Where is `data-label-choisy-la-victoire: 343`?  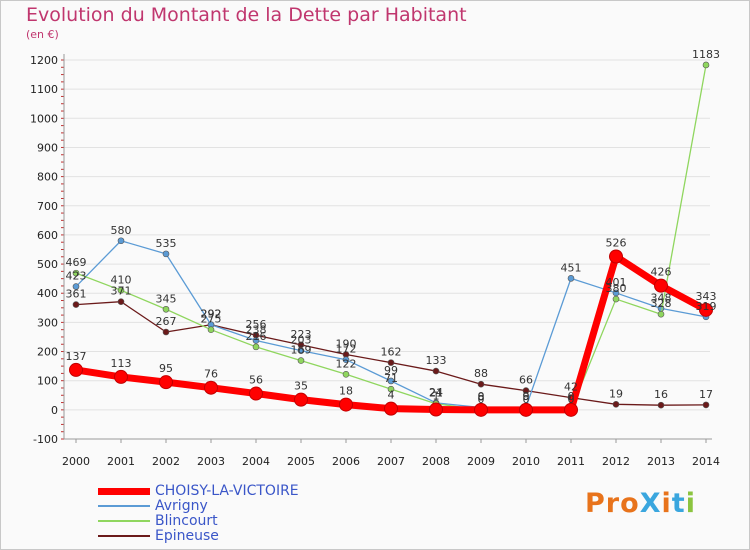
data-label-choisy-la-victoire: 343 is located at coordinates (706, 296).